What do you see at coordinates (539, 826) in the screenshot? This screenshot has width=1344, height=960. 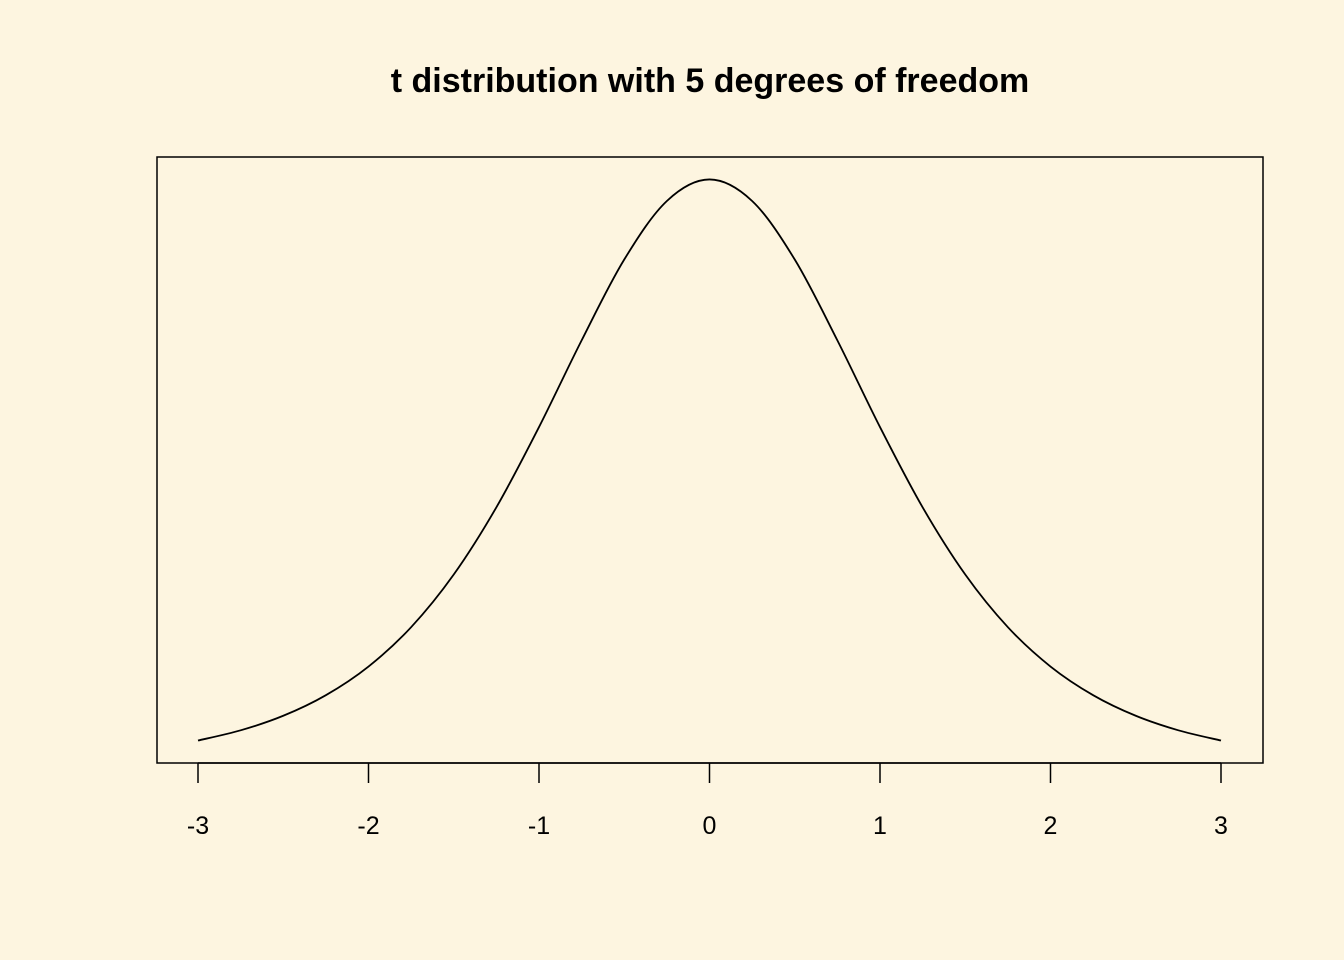 I see `x-tick-label: -1` at bounding box center [539, 826].